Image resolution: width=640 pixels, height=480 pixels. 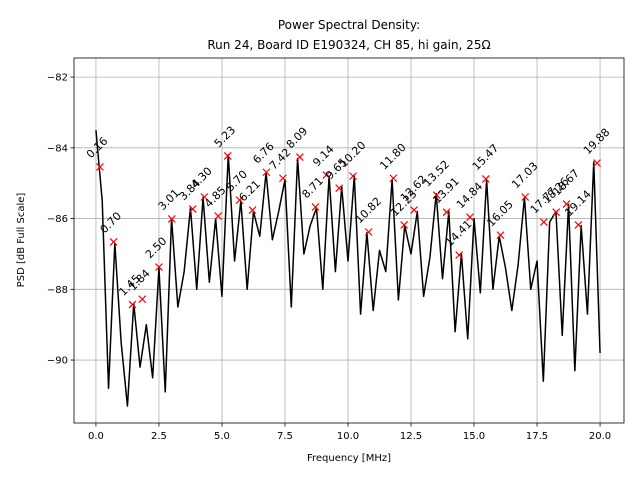 What do you see at coordinates (21, 240) in the screenshot?
I see `y-axis-label: PSD [dB Full Scale]` at bounding box center [21, 240].